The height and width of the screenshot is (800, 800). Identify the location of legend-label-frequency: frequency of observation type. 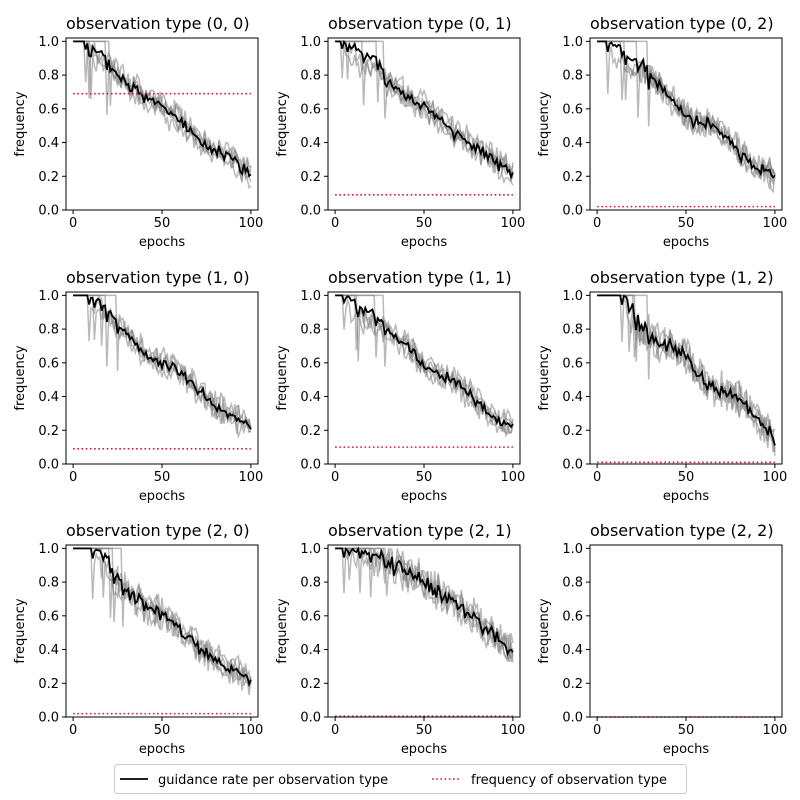
(569, 780).